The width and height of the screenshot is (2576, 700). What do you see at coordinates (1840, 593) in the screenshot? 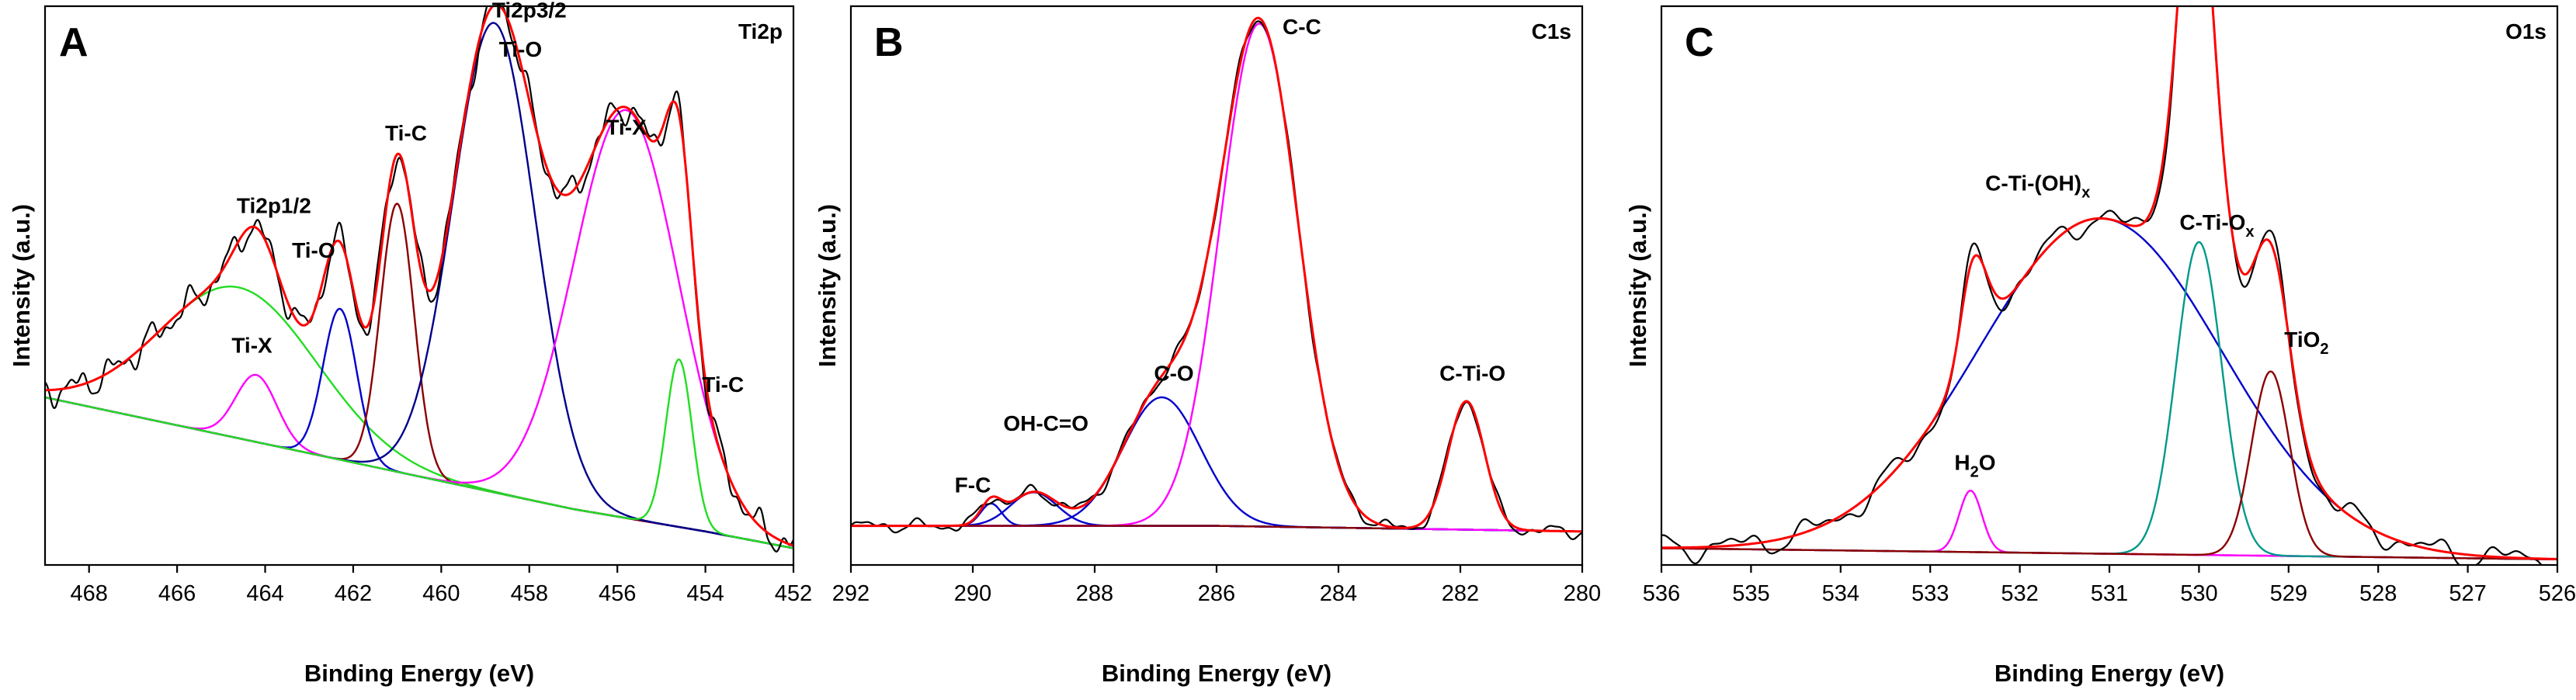
I see `x-tick-label: 534` at bounding box center [1840, 593].